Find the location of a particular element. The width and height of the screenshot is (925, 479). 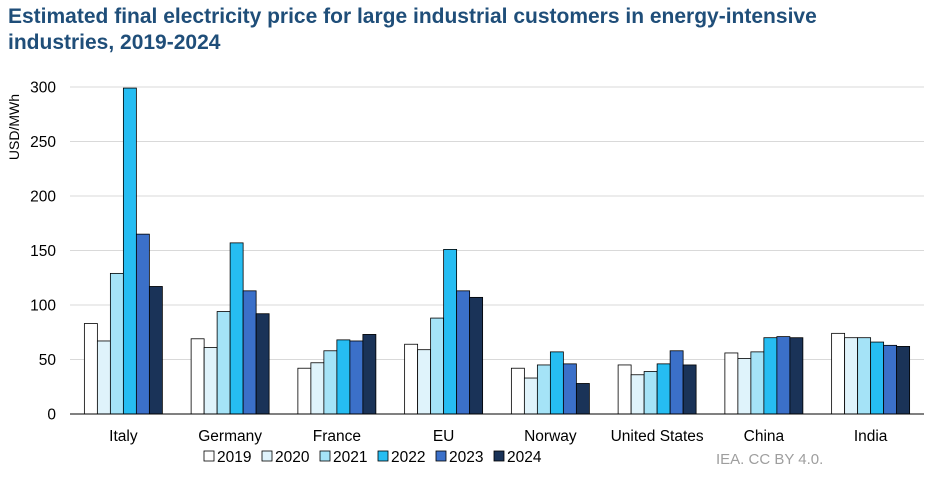

x-tick-label: United States is located at coordinates (657, 436).